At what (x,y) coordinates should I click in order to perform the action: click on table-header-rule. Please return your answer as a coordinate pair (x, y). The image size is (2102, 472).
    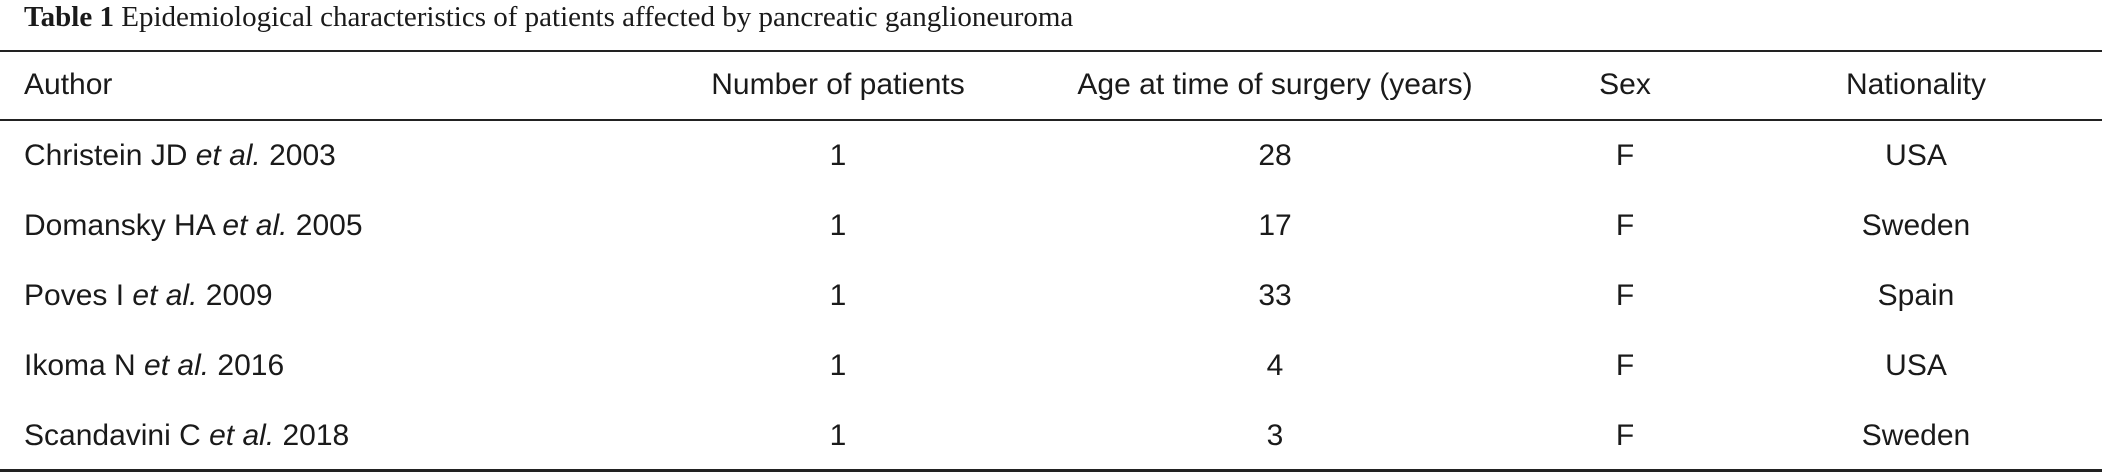
    Looking at the image, I should click on (1051, 120).